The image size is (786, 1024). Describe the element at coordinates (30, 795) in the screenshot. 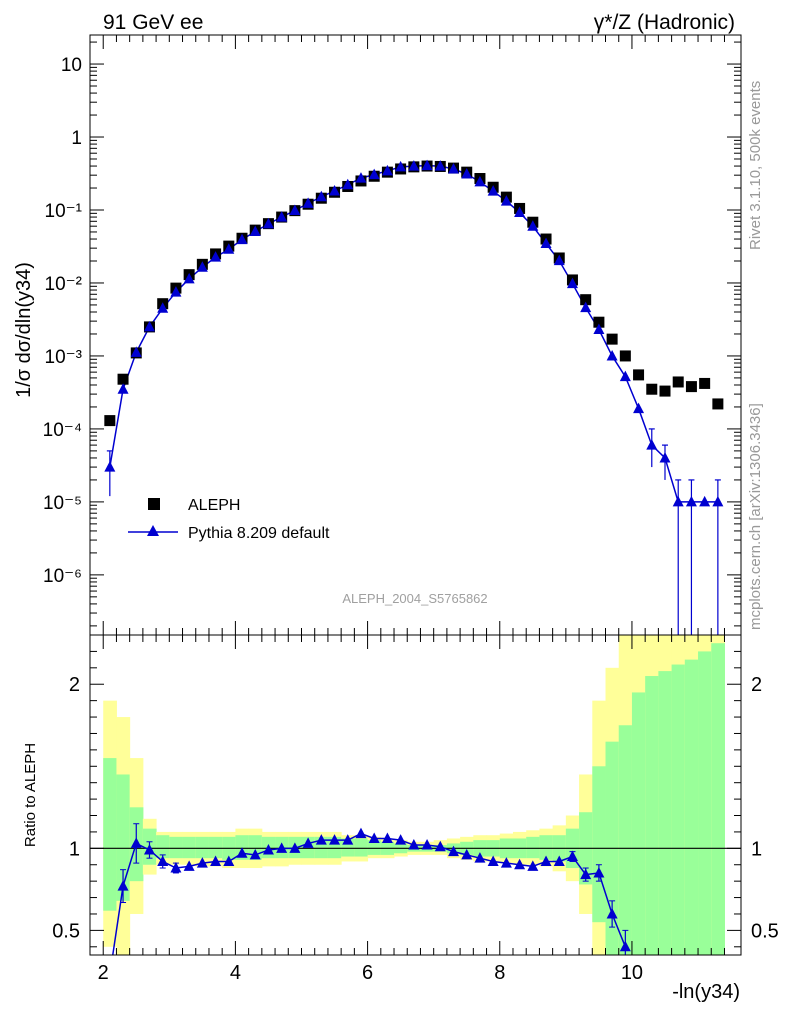

I see `ratio-ylabel: Ratio to ALEPH` at that location.